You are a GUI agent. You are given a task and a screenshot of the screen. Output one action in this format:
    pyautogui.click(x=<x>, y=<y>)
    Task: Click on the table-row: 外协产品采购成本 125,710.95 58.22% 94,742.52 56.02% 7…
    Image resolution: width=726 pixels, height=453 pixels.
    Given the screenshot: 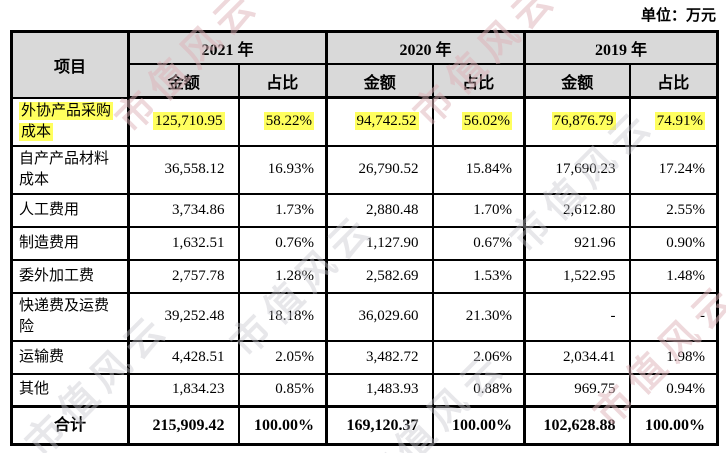 What is the action you would take?
    pyautogui.click(x=364, y=121)
    